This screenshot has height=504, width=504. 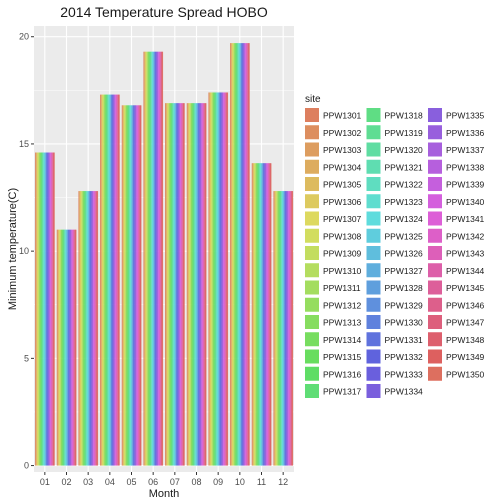 I want to click on bar-01-PPW1331, so click(x=47, y=309).